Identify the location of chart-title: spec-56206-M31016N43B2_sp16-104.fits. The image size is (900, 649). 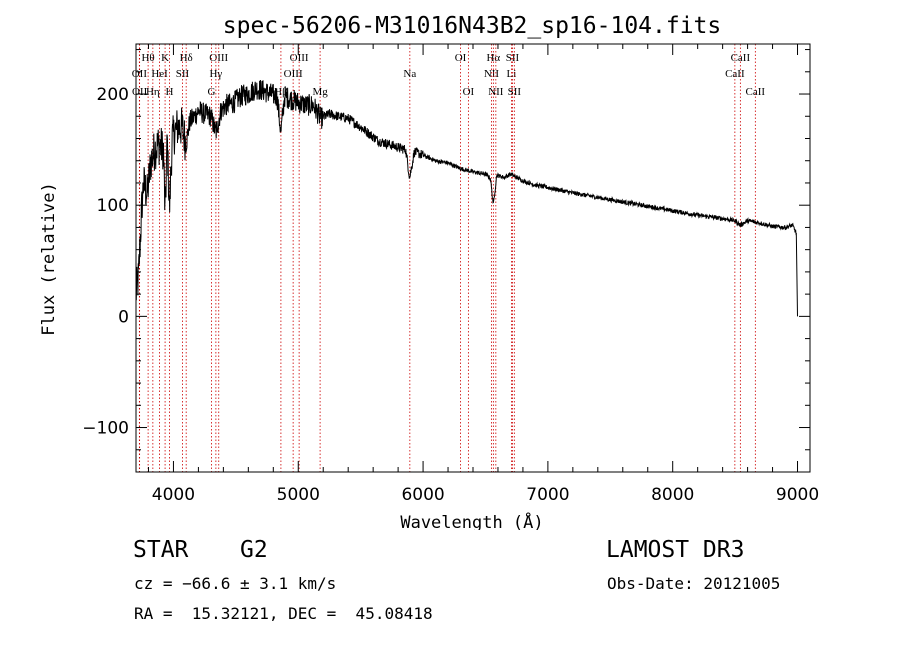
(472, 26).